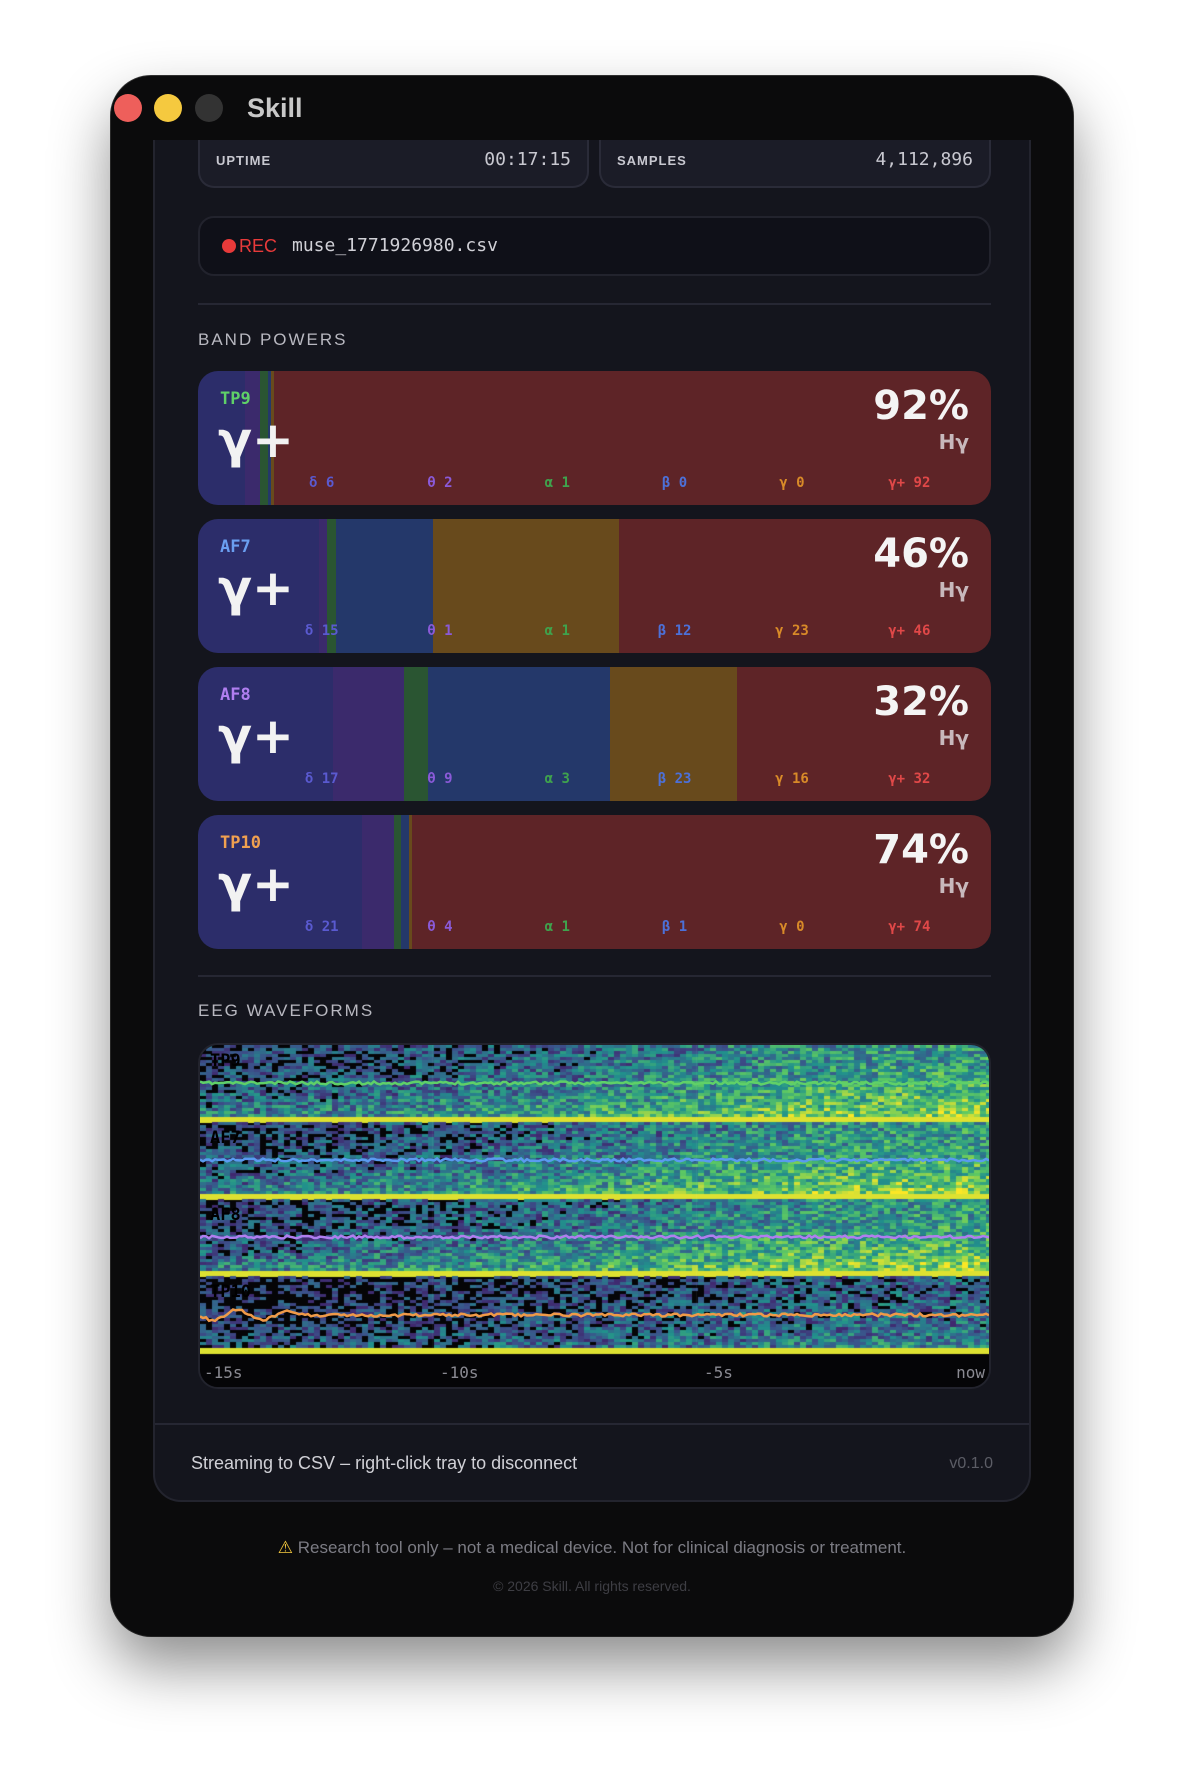 This screenshot has height=1784, width=1184. Describe the element at coordinates (594, 1201) in the screenshot. I see `waveform-lines` at that location.